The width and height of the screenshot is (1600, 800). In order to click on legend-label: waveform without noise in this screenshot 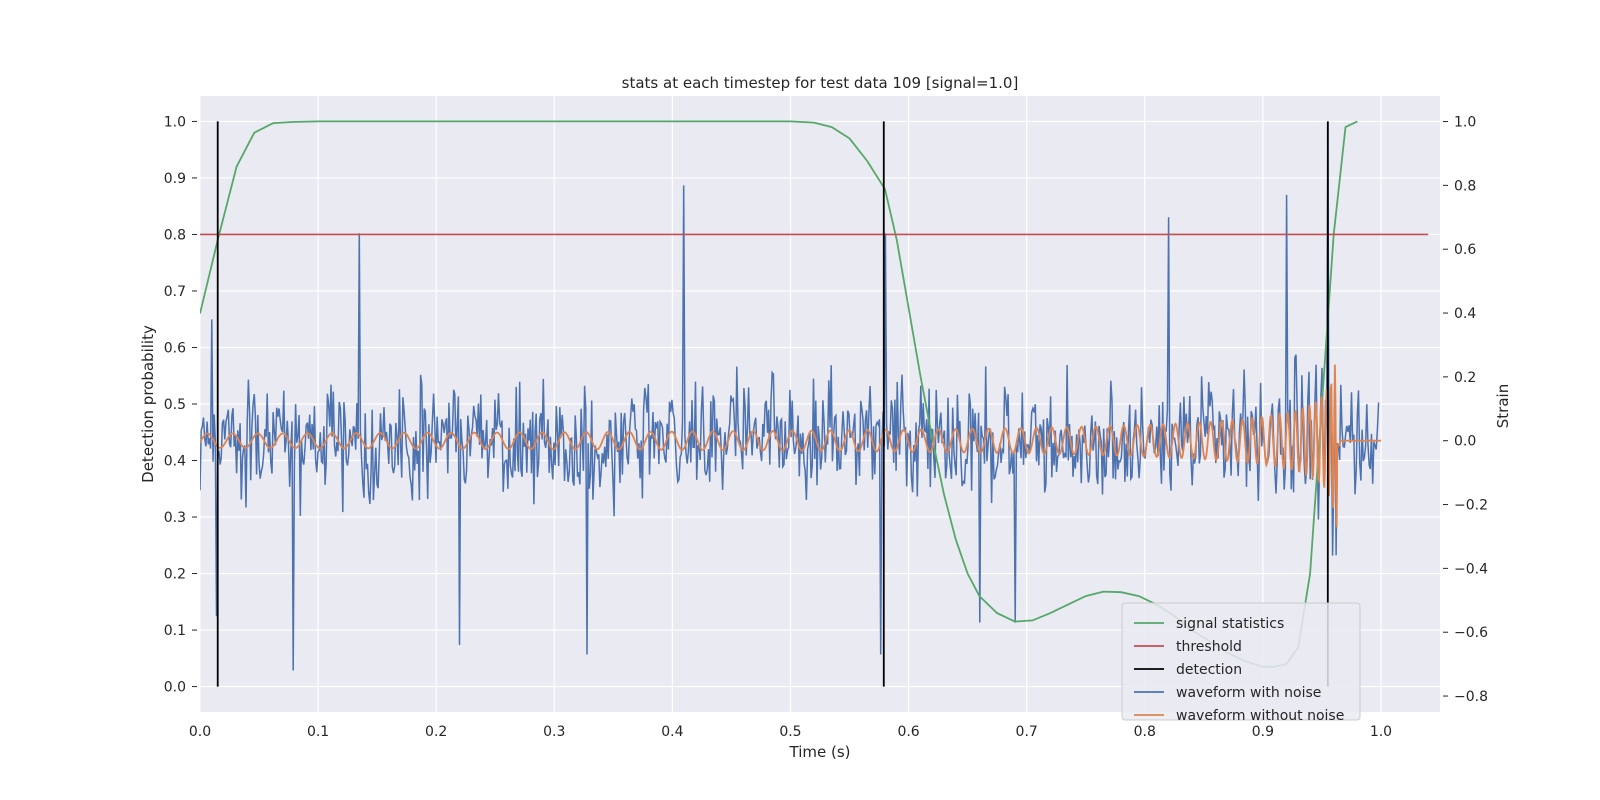, I will do `click(1260, 716)`.